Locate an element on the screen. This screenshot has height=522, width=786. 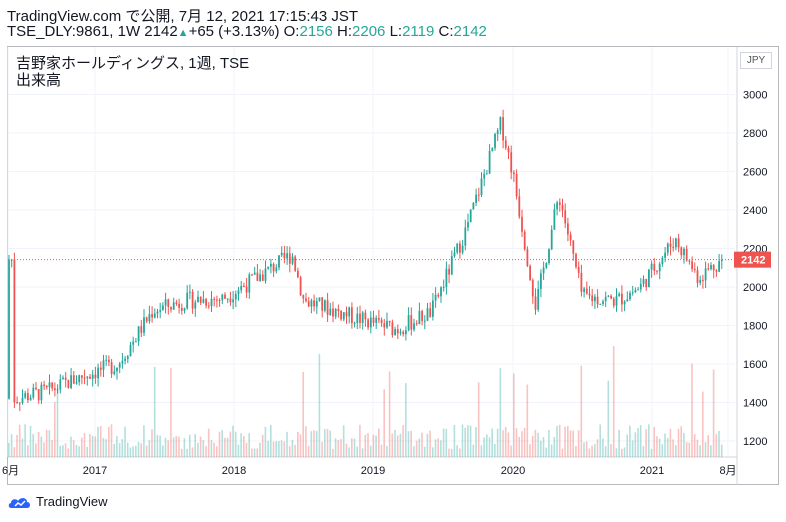
x-tick-label: 2020 is located at coordinates (513, 471).